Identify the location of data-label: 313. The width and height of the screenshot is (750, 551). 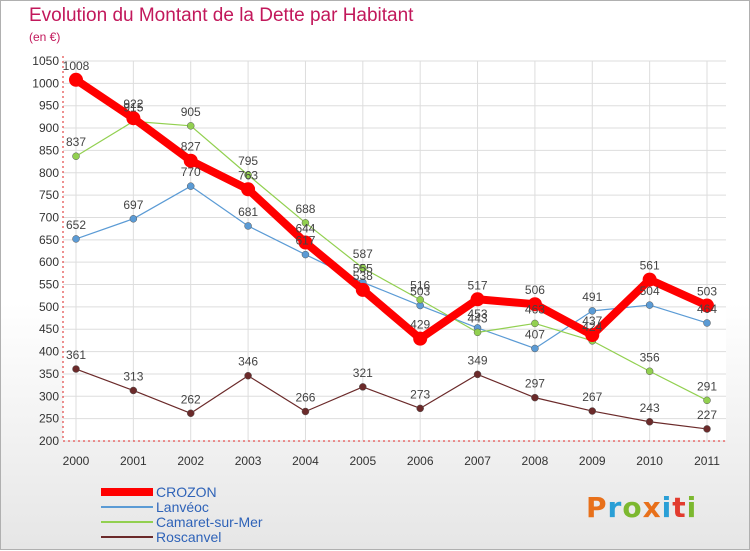
(133, 376).